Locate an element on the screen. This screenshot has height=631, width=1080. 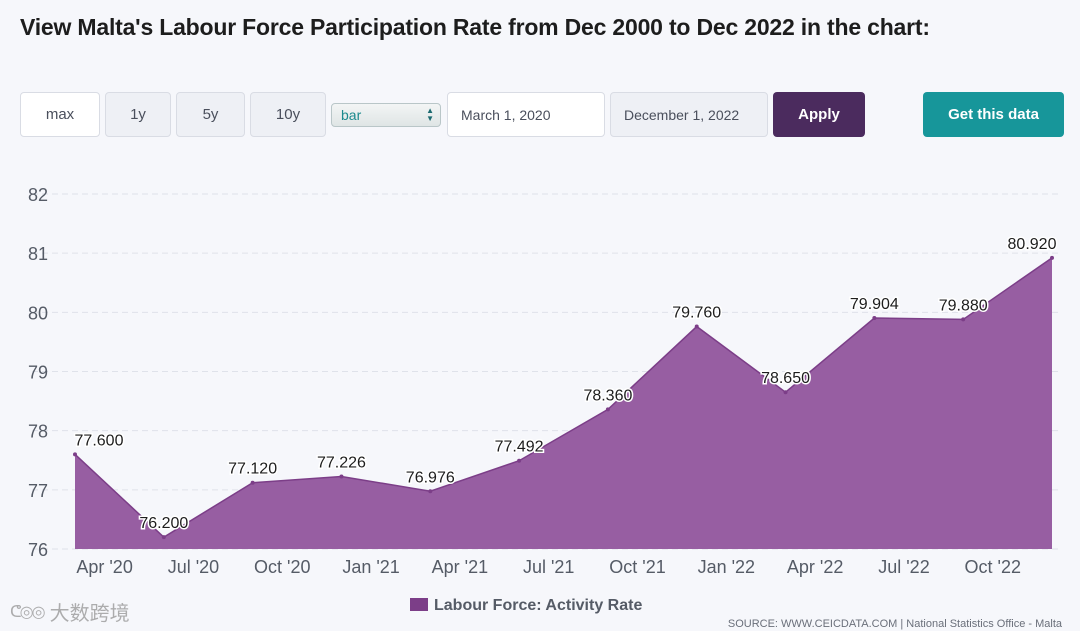
watermark-logo-icon: ᕦ◎◎ is located at coordinates (28, 612).